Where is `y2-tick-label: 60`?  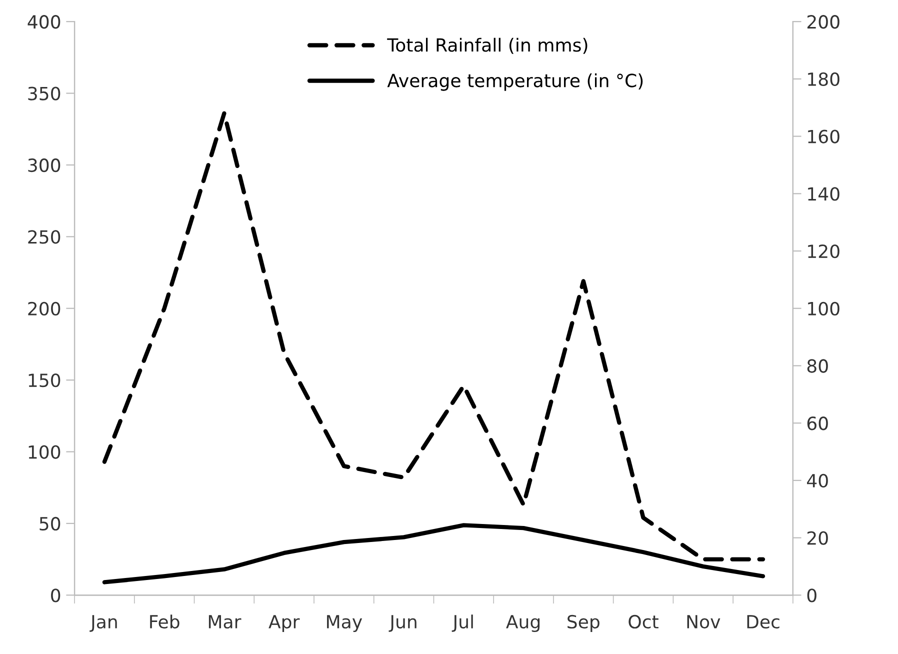
y2-tick-label: 60 is located at coordinates (817, 423).